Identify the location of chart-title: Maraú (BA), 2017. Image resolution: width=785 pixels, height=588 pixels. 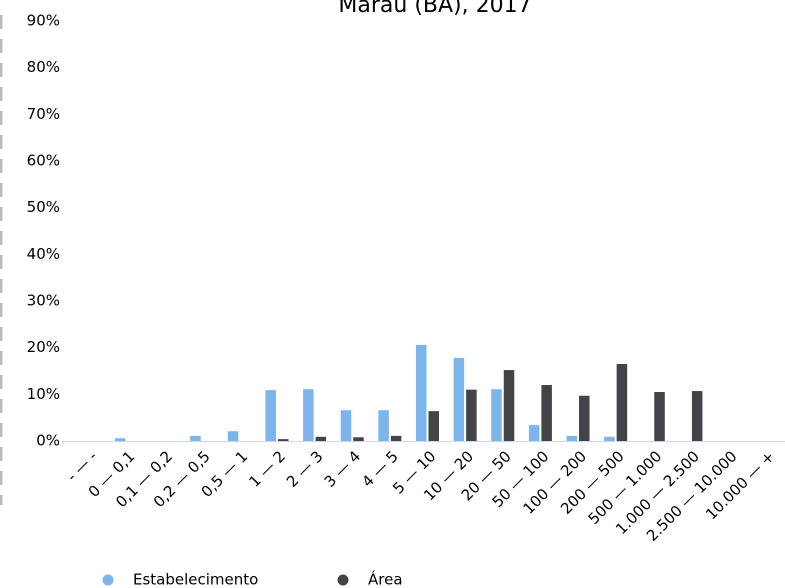
(434, 9).